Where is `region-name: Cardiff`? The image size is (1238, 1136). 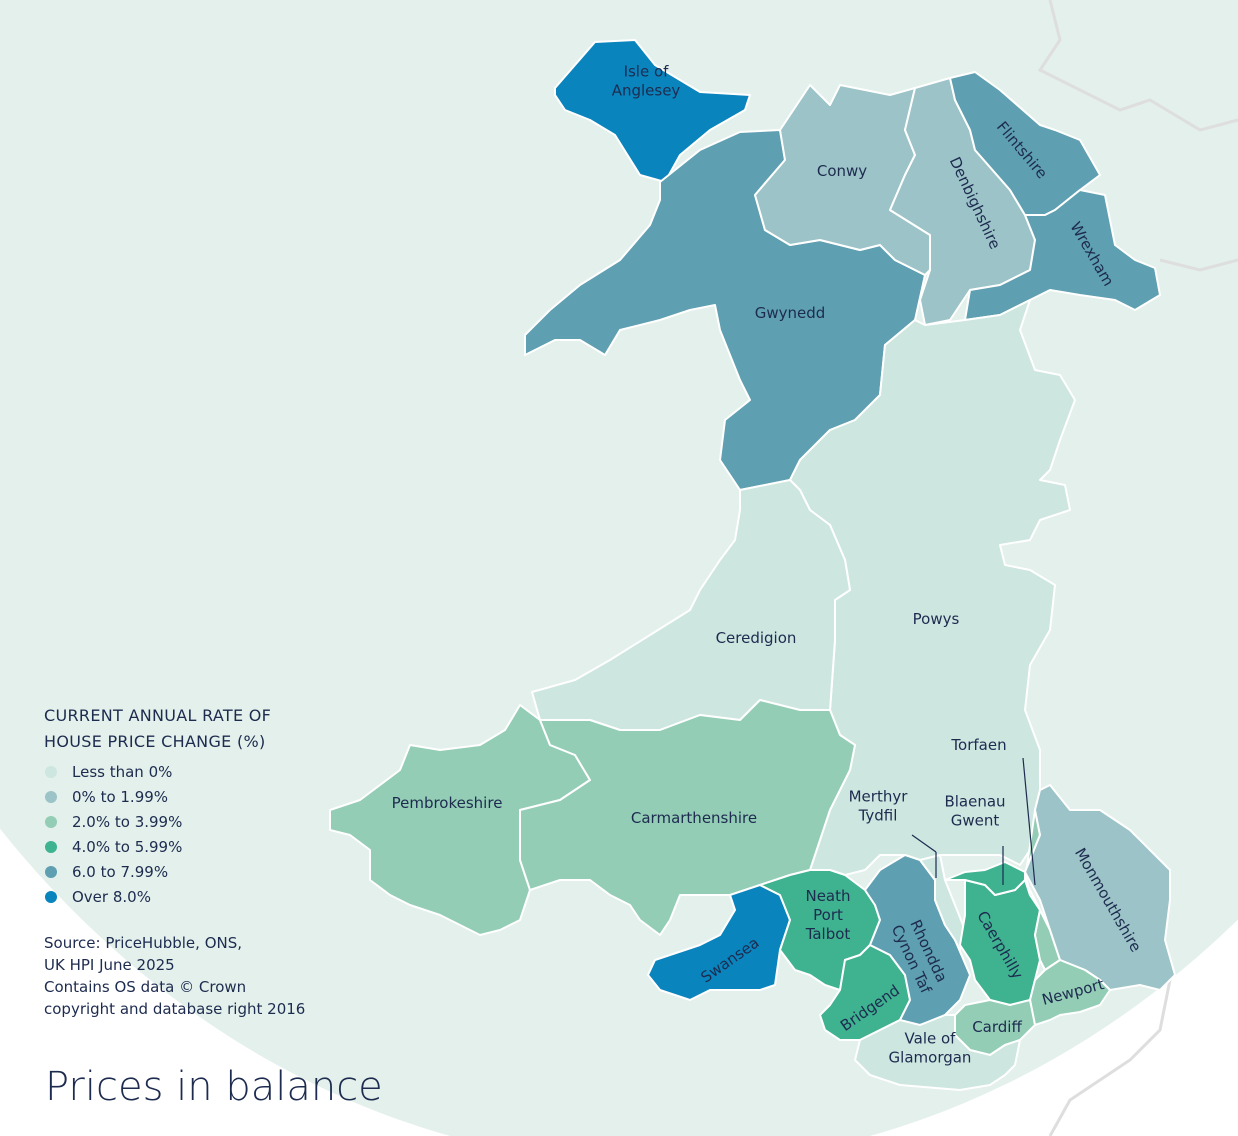
region-name: Cardiff is located at coordinates (997, 1027).